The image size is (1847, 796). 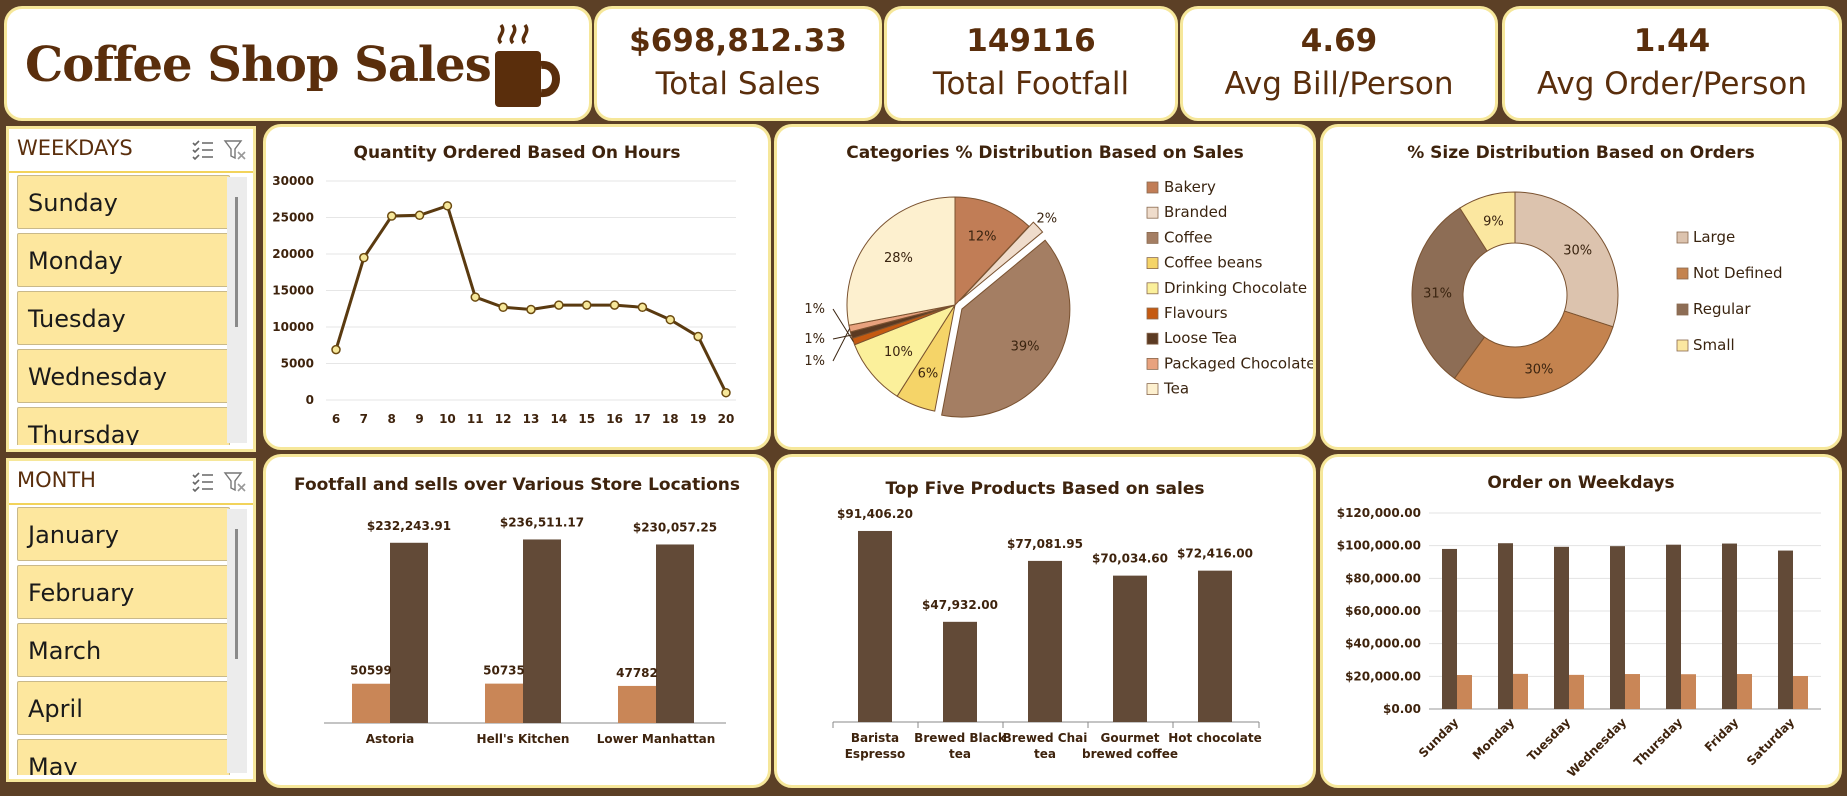 What do you see at coordinates (1581, 153) in the screenshot?
I see `chart-title: % Size Distribution Based on Orders` at bounding box center [1581, 153].